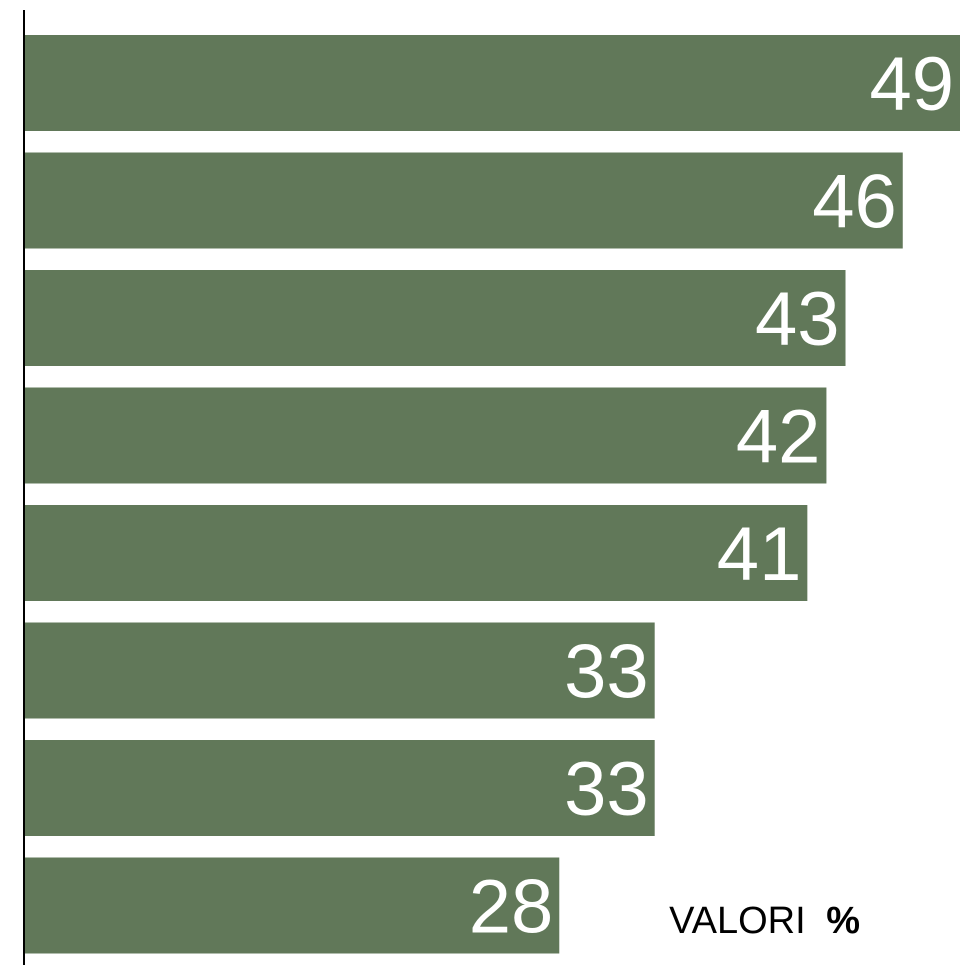 The height and width of the screenshot is (965, 960). What do you see at coordinates (843, 921) in the screenshot?
I see `unit-label-symbol: %` at bounding box center [843, 921].